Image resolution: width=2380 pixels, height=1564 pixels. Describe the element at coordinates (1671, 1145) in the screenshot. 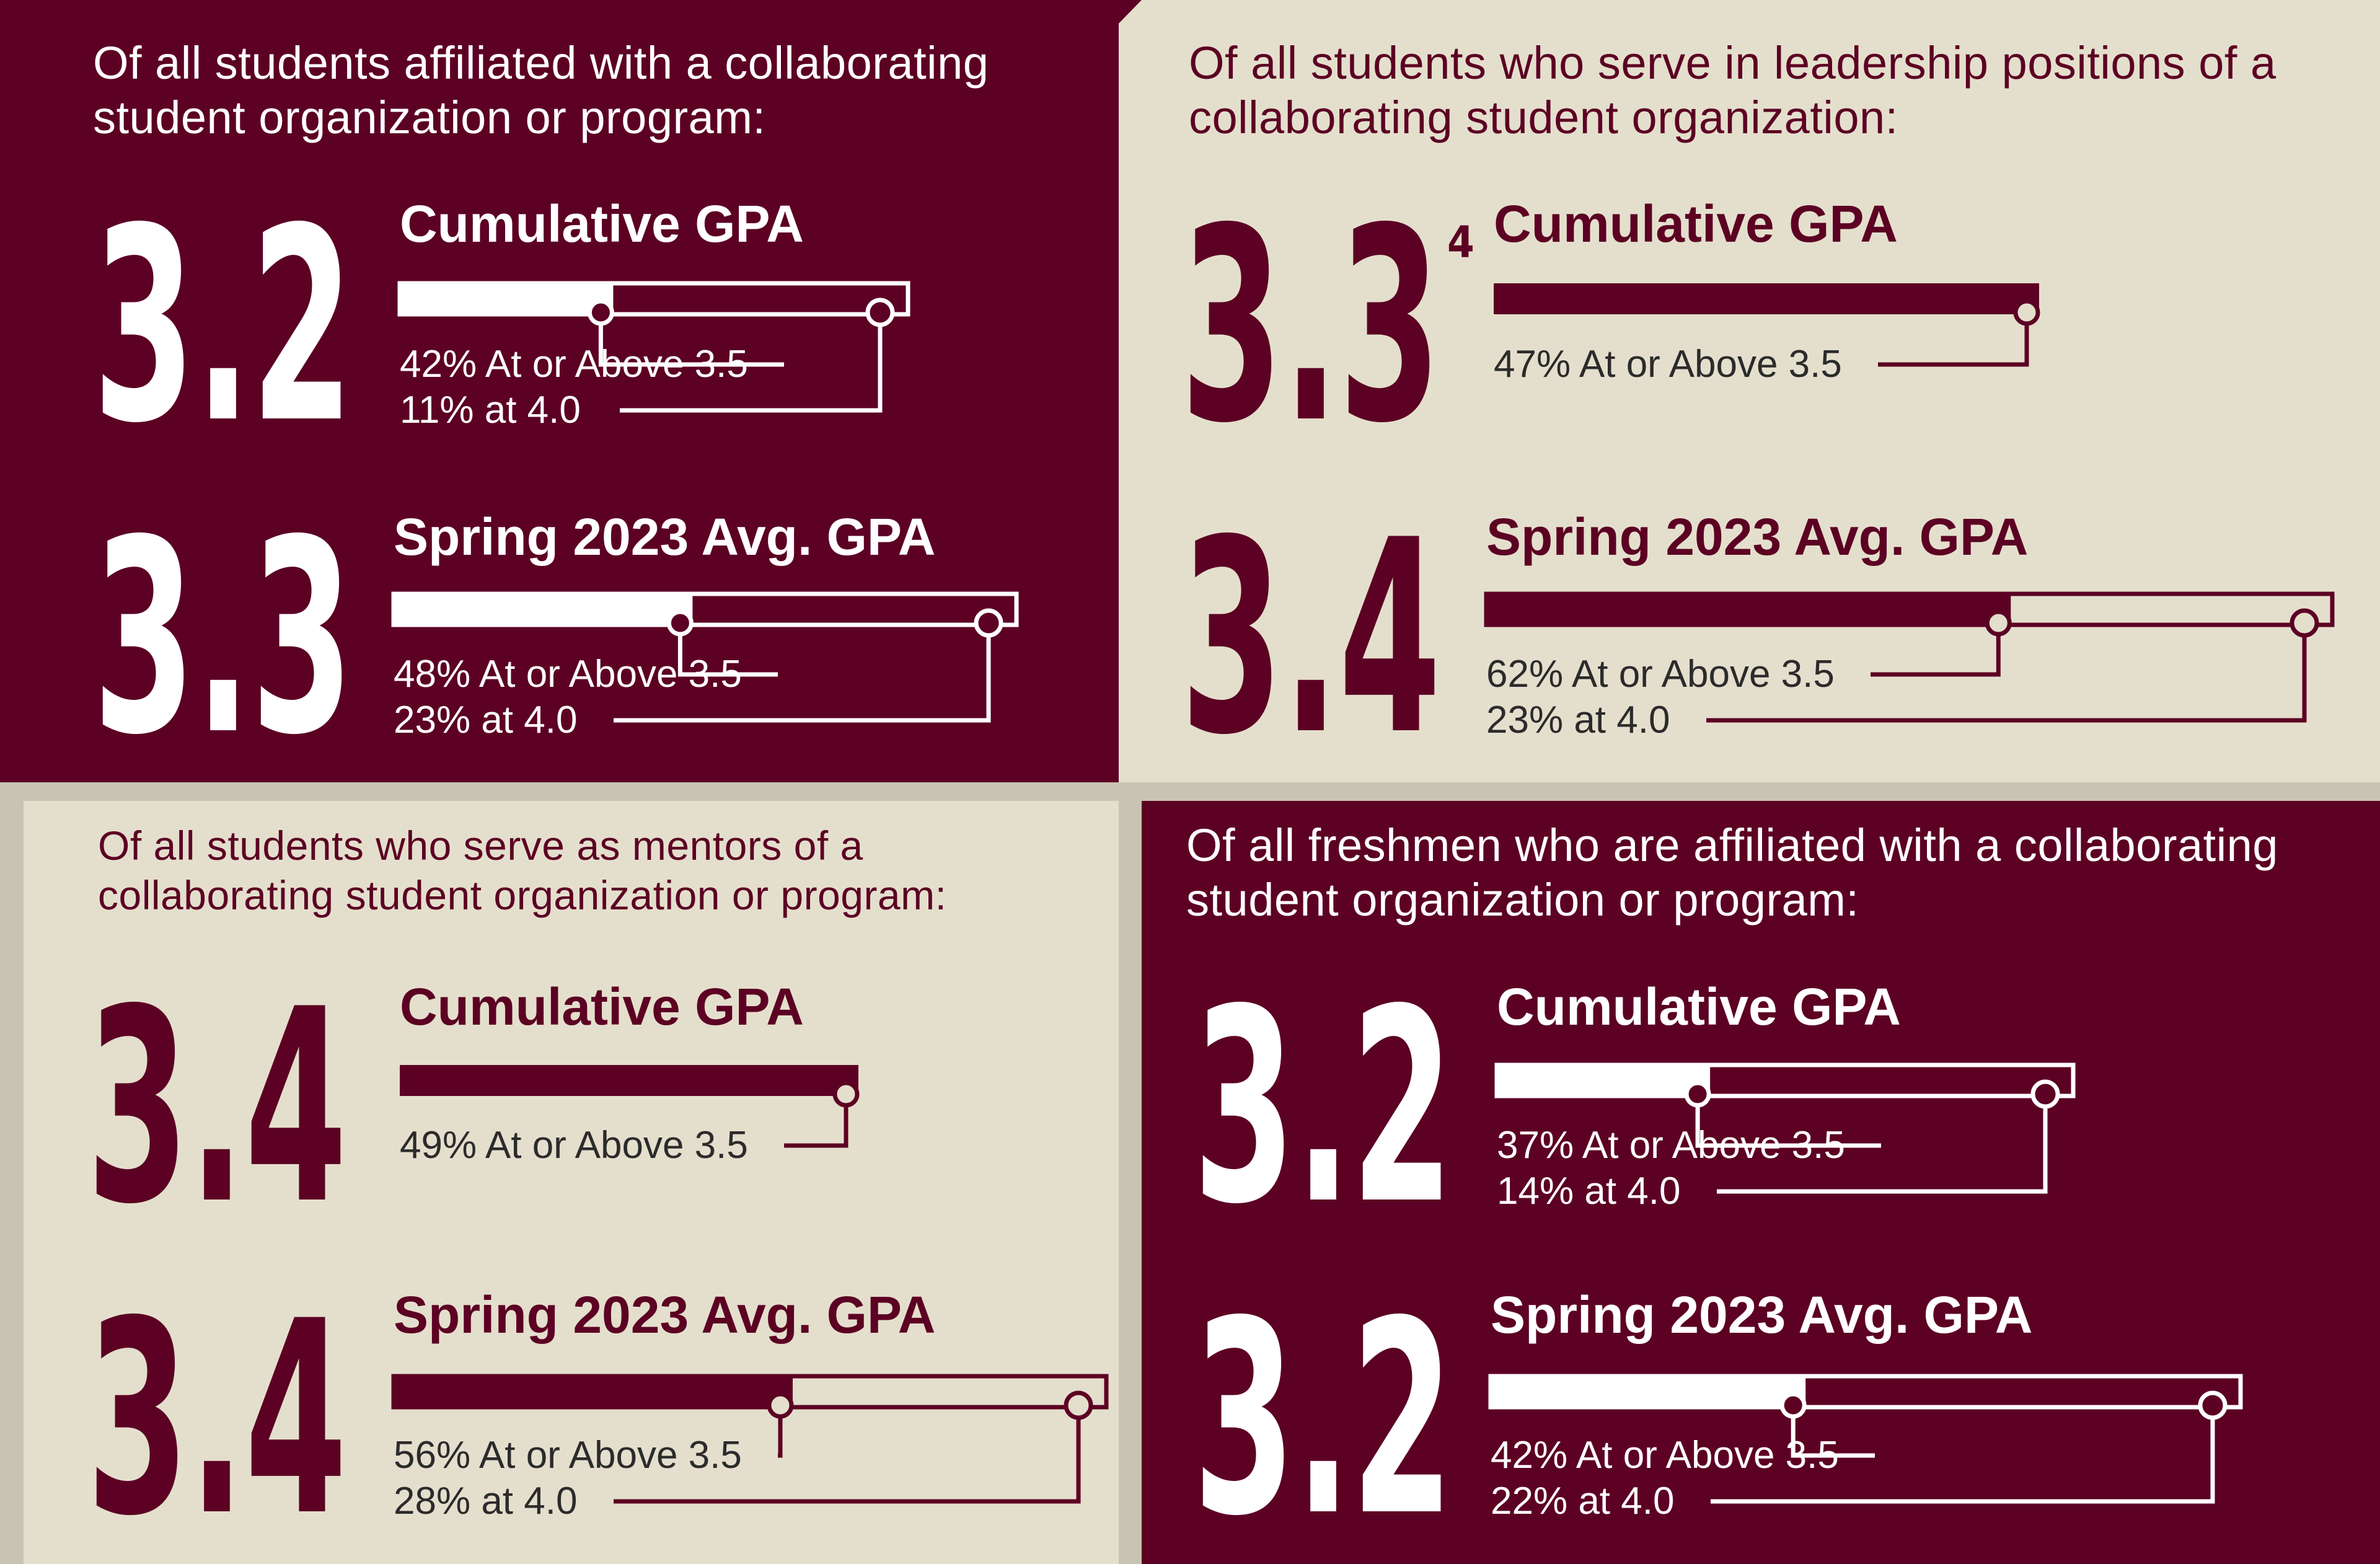

I see `label-above-3-5: 37% At or Above 3.5` at that location.